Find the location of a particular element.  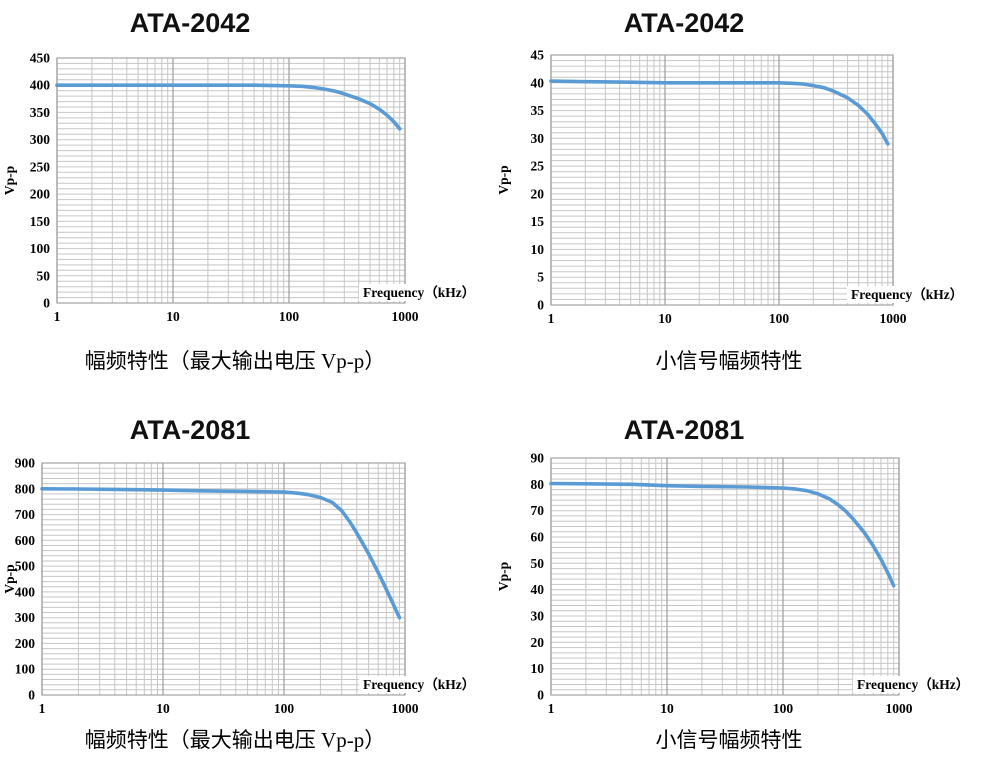

y-tick-labels: 0 10 20 30 40 50 60 70 80 90 is located at coordinates (538, 577).